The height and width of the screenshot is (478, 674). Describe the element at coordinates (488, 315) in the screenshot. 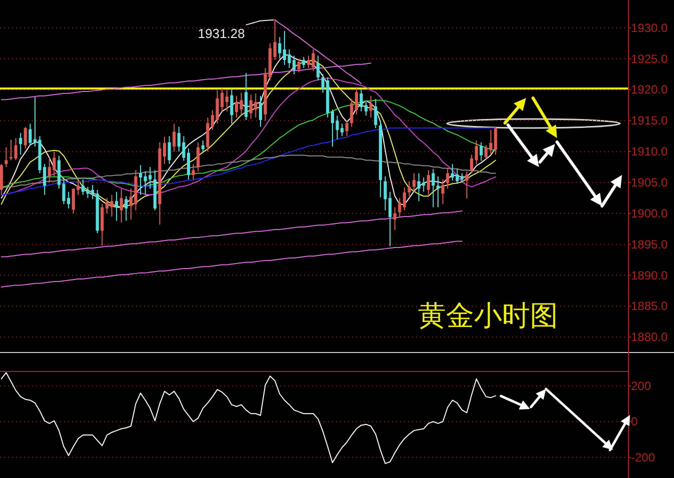

I see `text: 黄金小时图` at that location.